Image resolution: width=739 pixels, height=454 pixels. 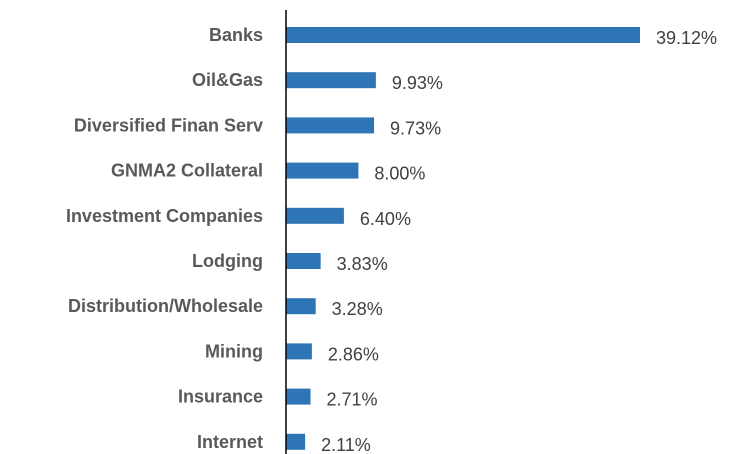 I want to click on category-label: Distribution/Wholesale, so click(x=165, y=306).